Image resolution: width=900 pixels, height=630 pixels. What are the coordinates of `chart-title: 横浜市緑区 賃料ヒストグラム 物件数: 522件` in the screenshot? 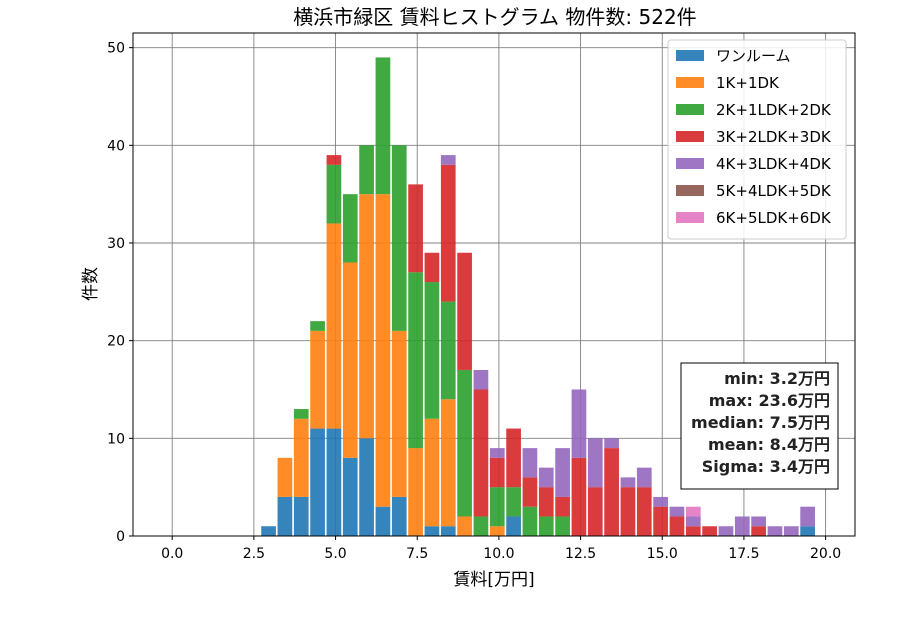 It's located at (494, 17).